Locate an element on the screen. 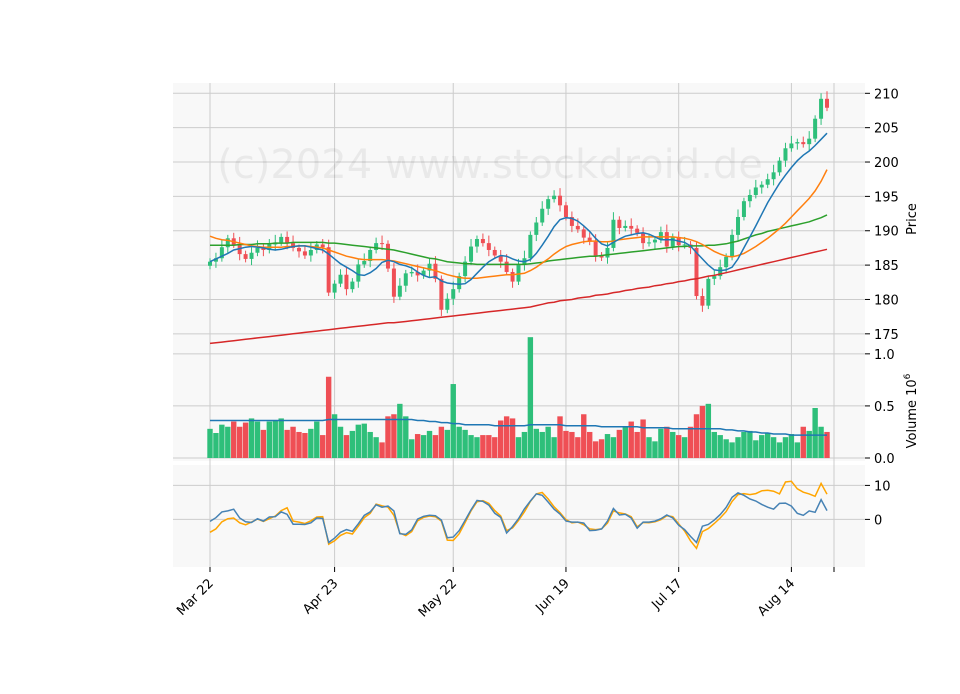 The height and width of the screenshot is (694, 960). x-tick-label: Jul 17 is located at coordinates (666, 594).